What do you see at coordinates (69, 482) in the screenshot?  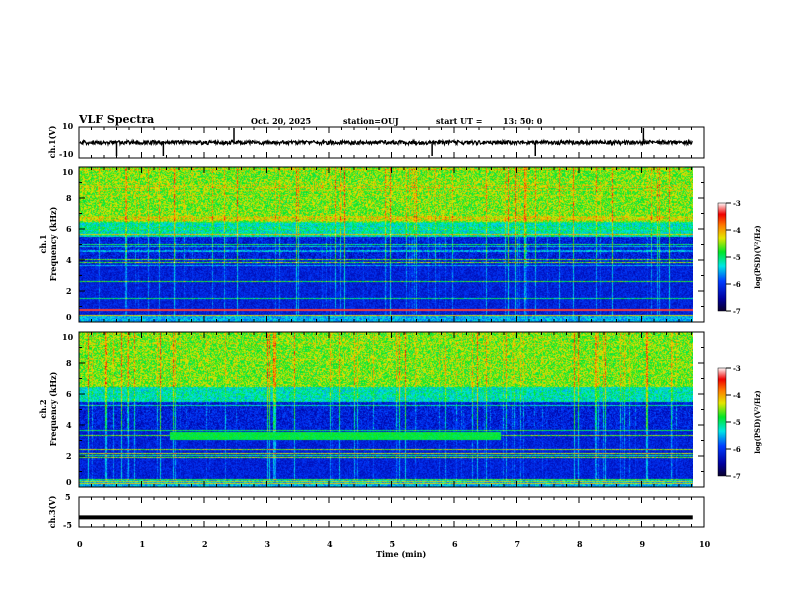 I see `spec2-ytick: 0` at bounding box center [69, 482].